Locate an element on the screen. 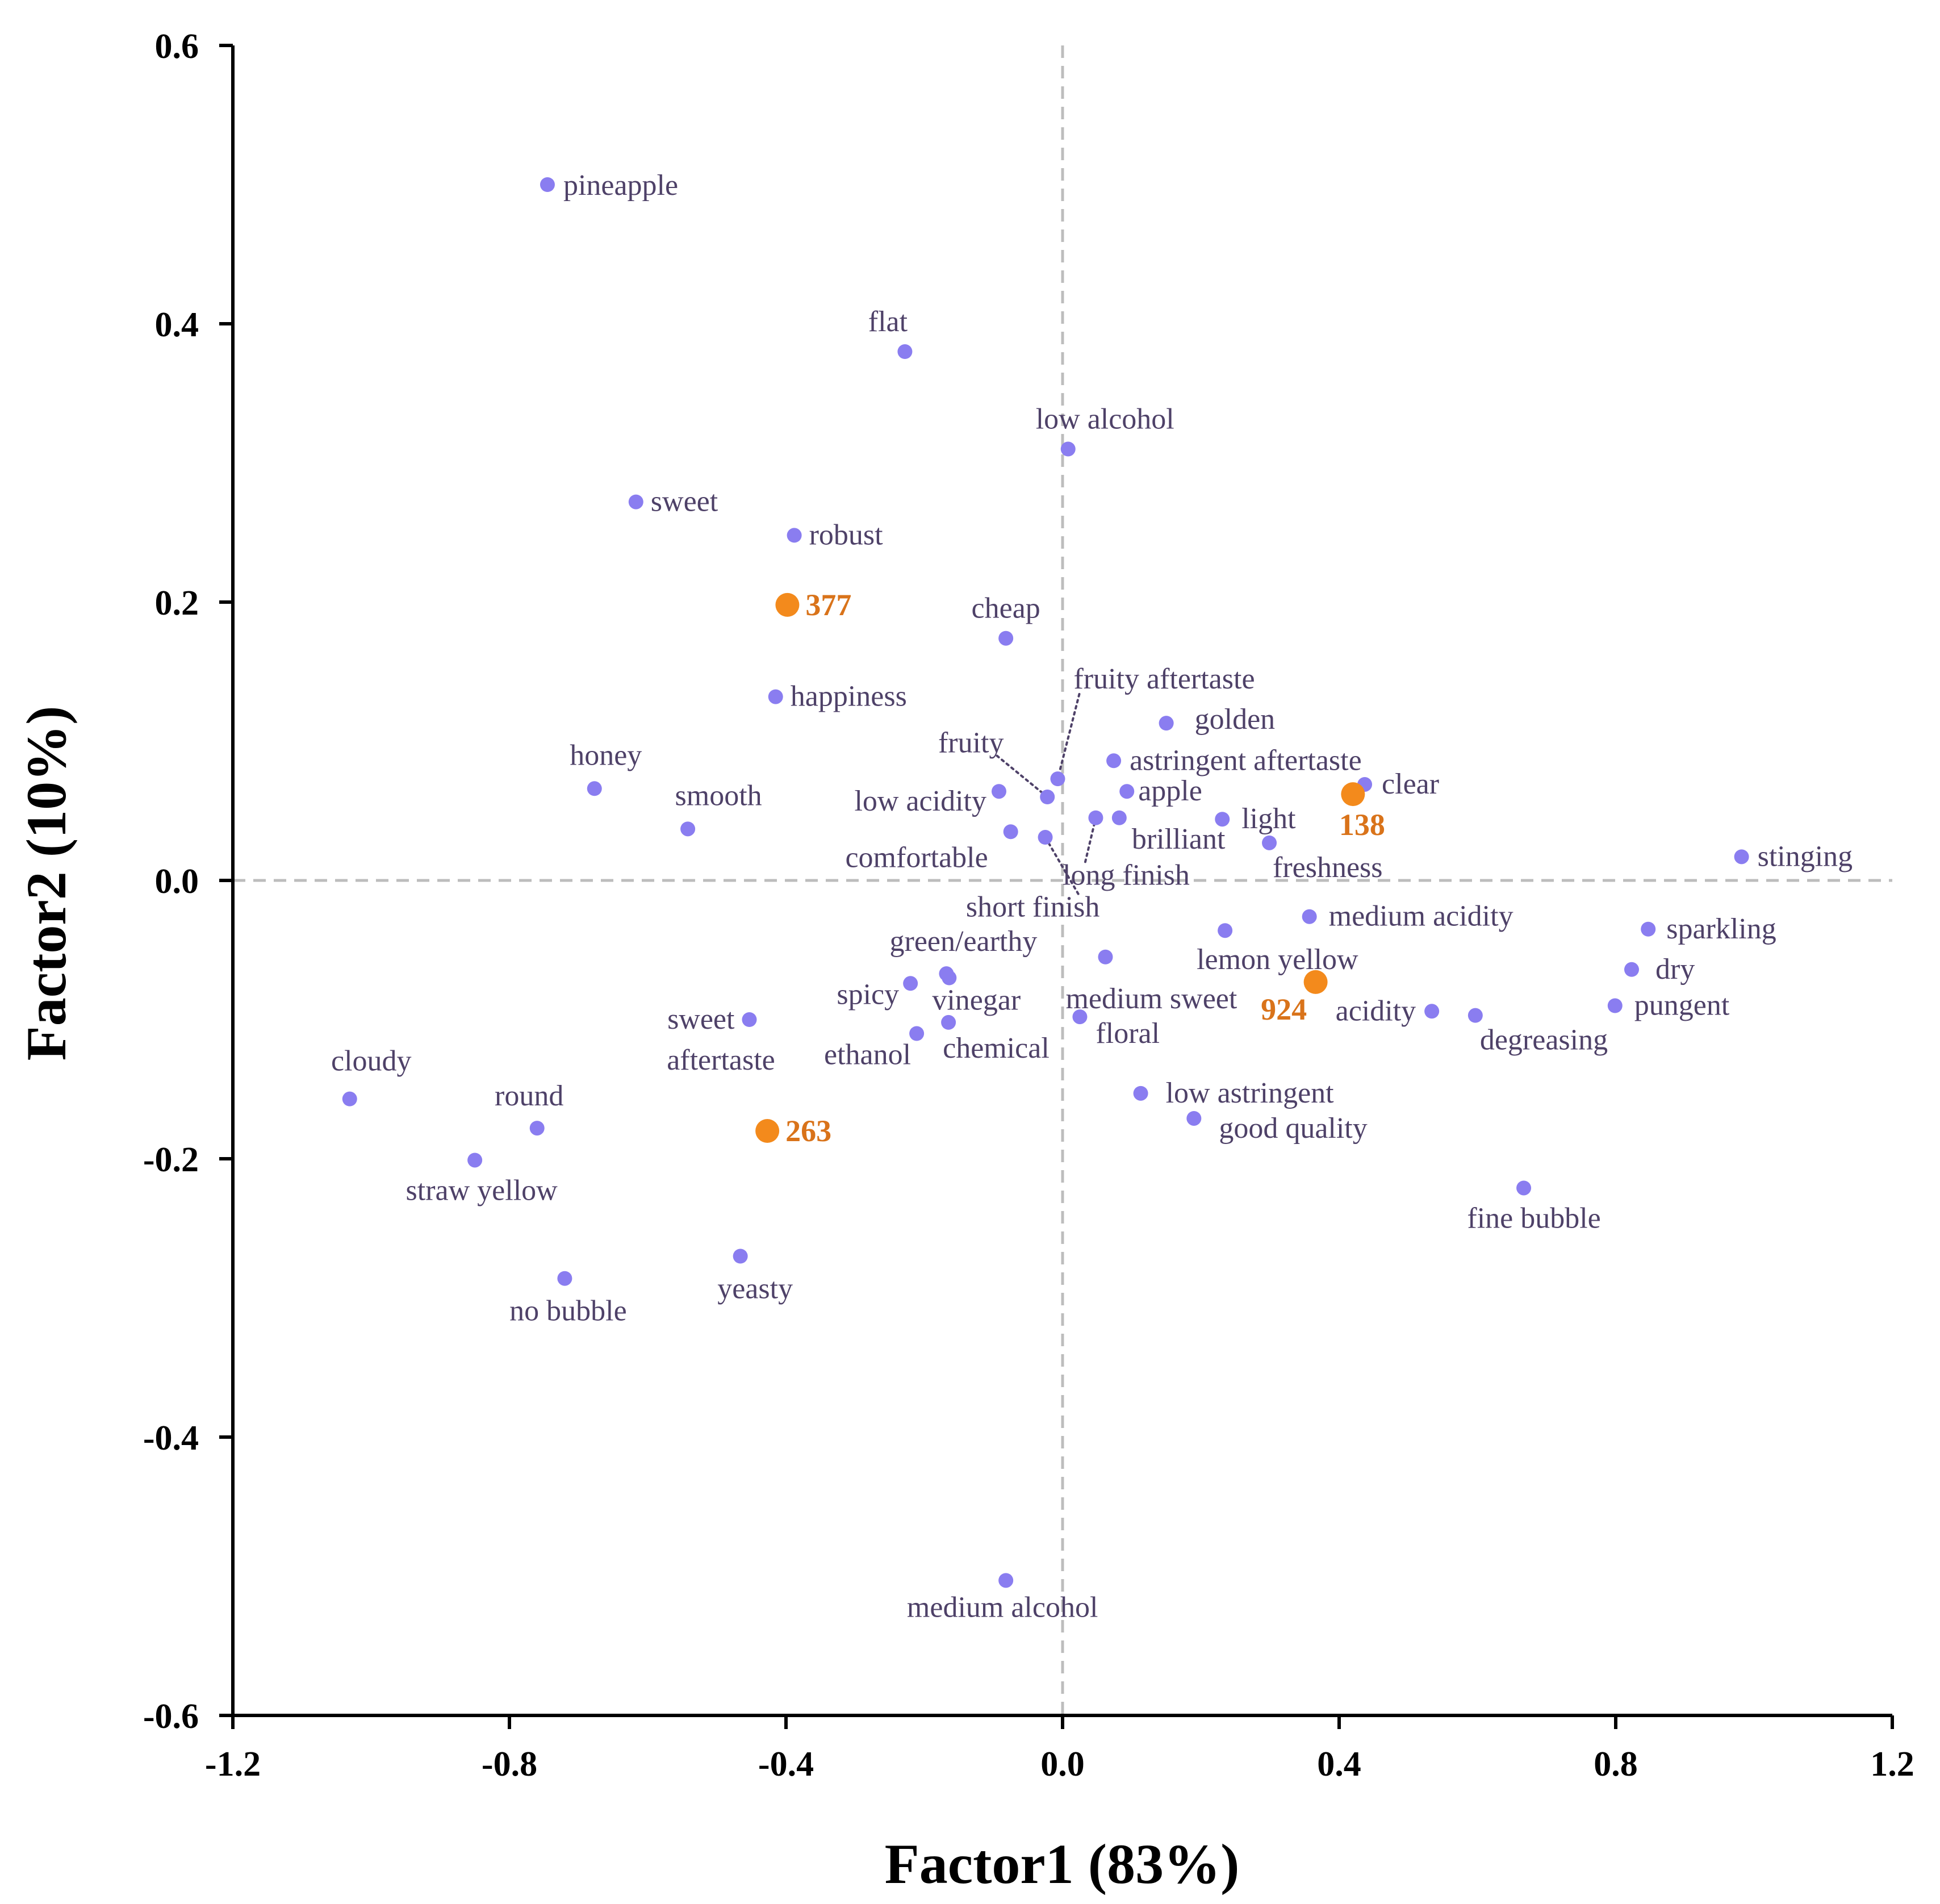  attribute-label: flat is located at coordinates (888, 322).